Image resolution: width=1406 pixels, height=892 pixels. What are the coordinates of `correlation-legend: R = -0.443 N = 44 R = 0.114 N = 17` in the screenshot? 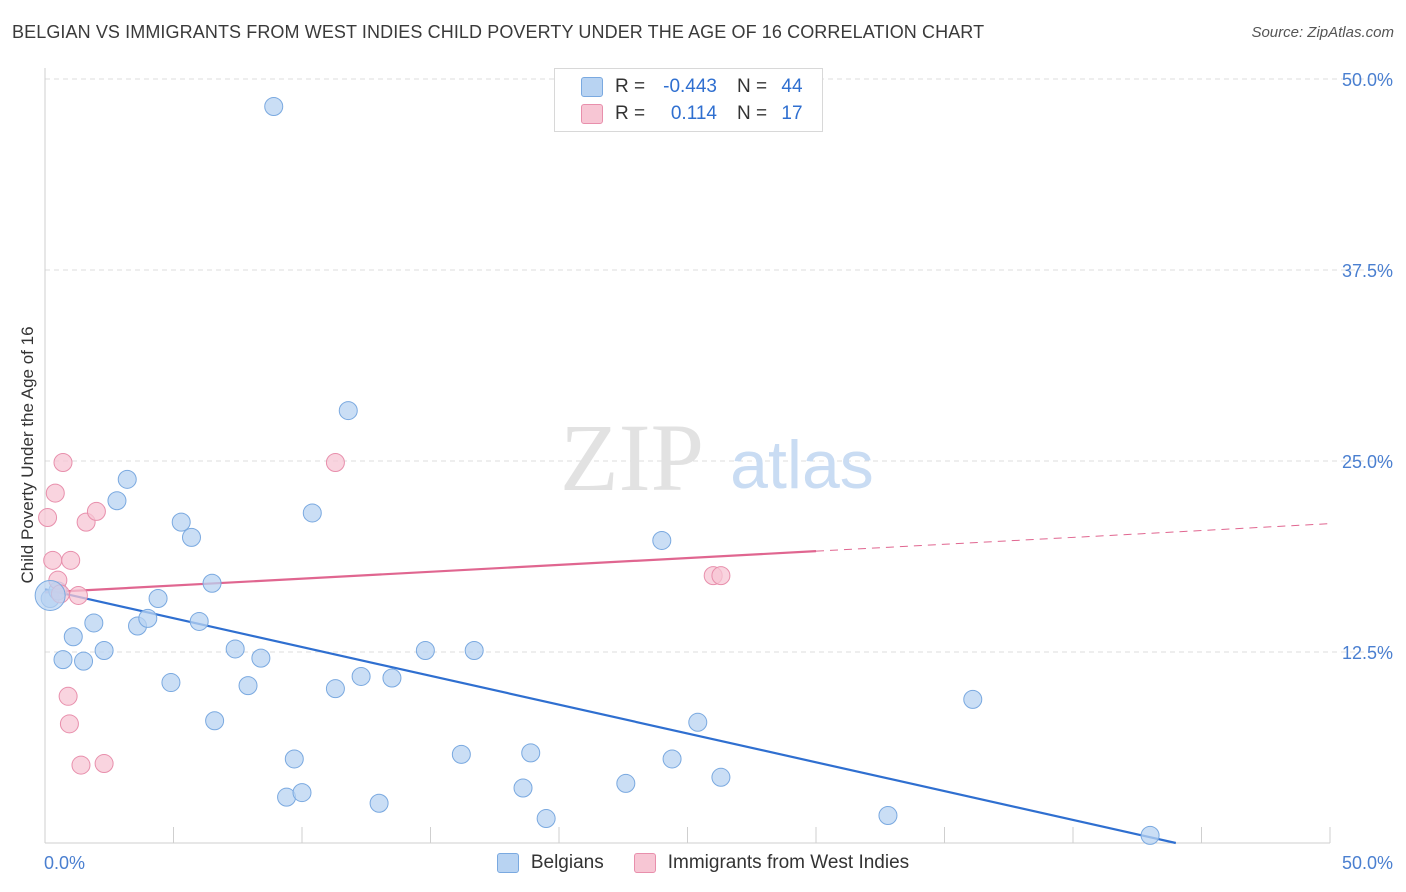 It's located at (688, 100).